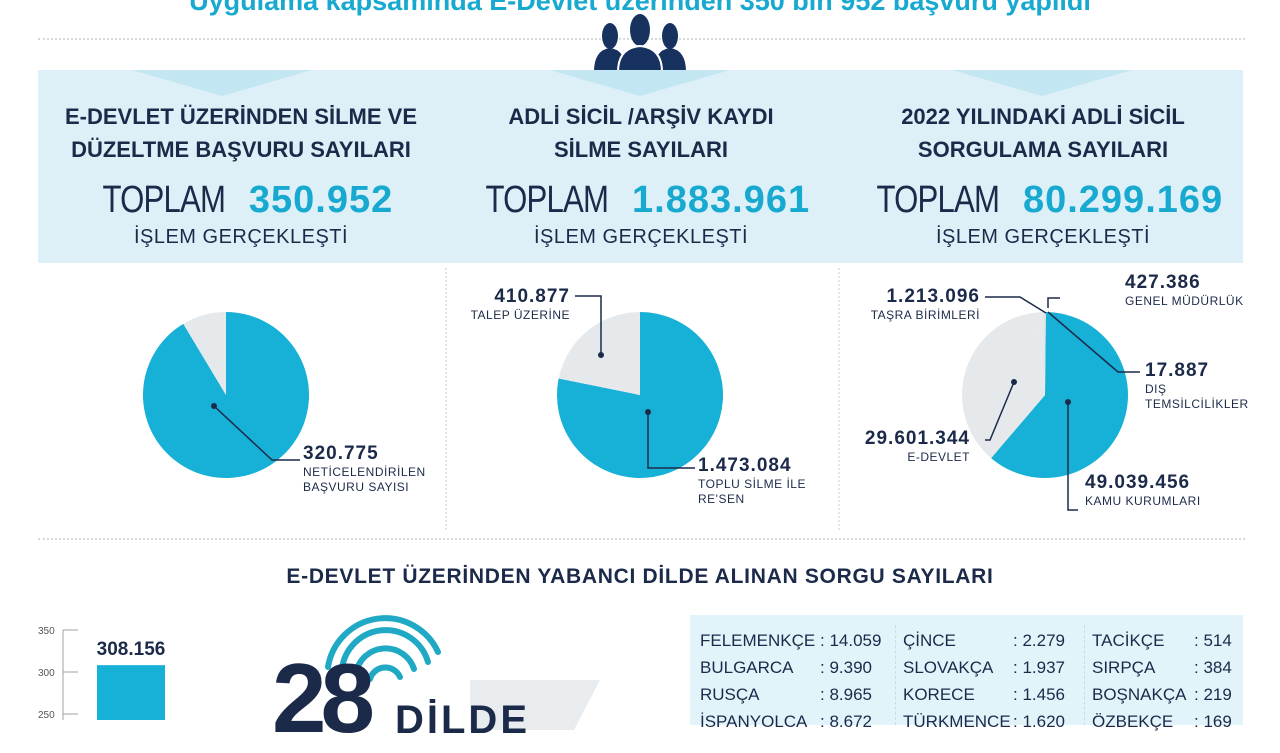 This screenshot has height=753, width=1280. I want to click on language-name: BULGARCA, so click(747, 667).